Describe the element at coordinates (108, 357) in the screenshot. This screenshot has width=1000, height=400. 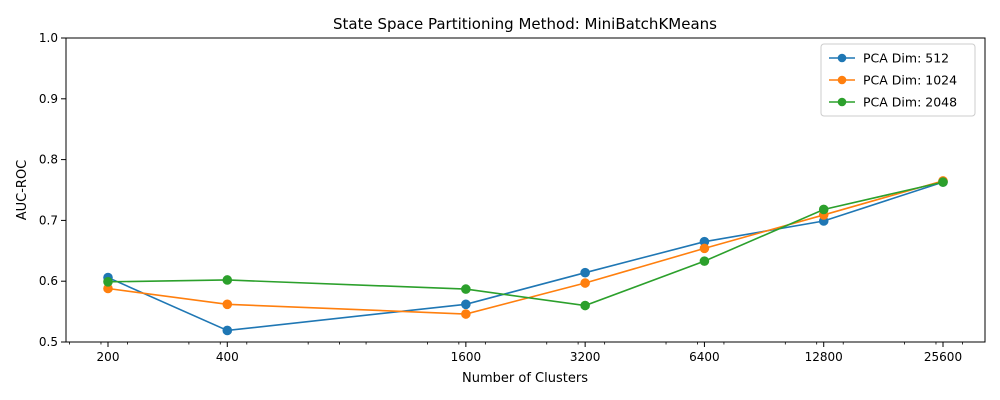
I see `x-tick-label: 200` at that location.